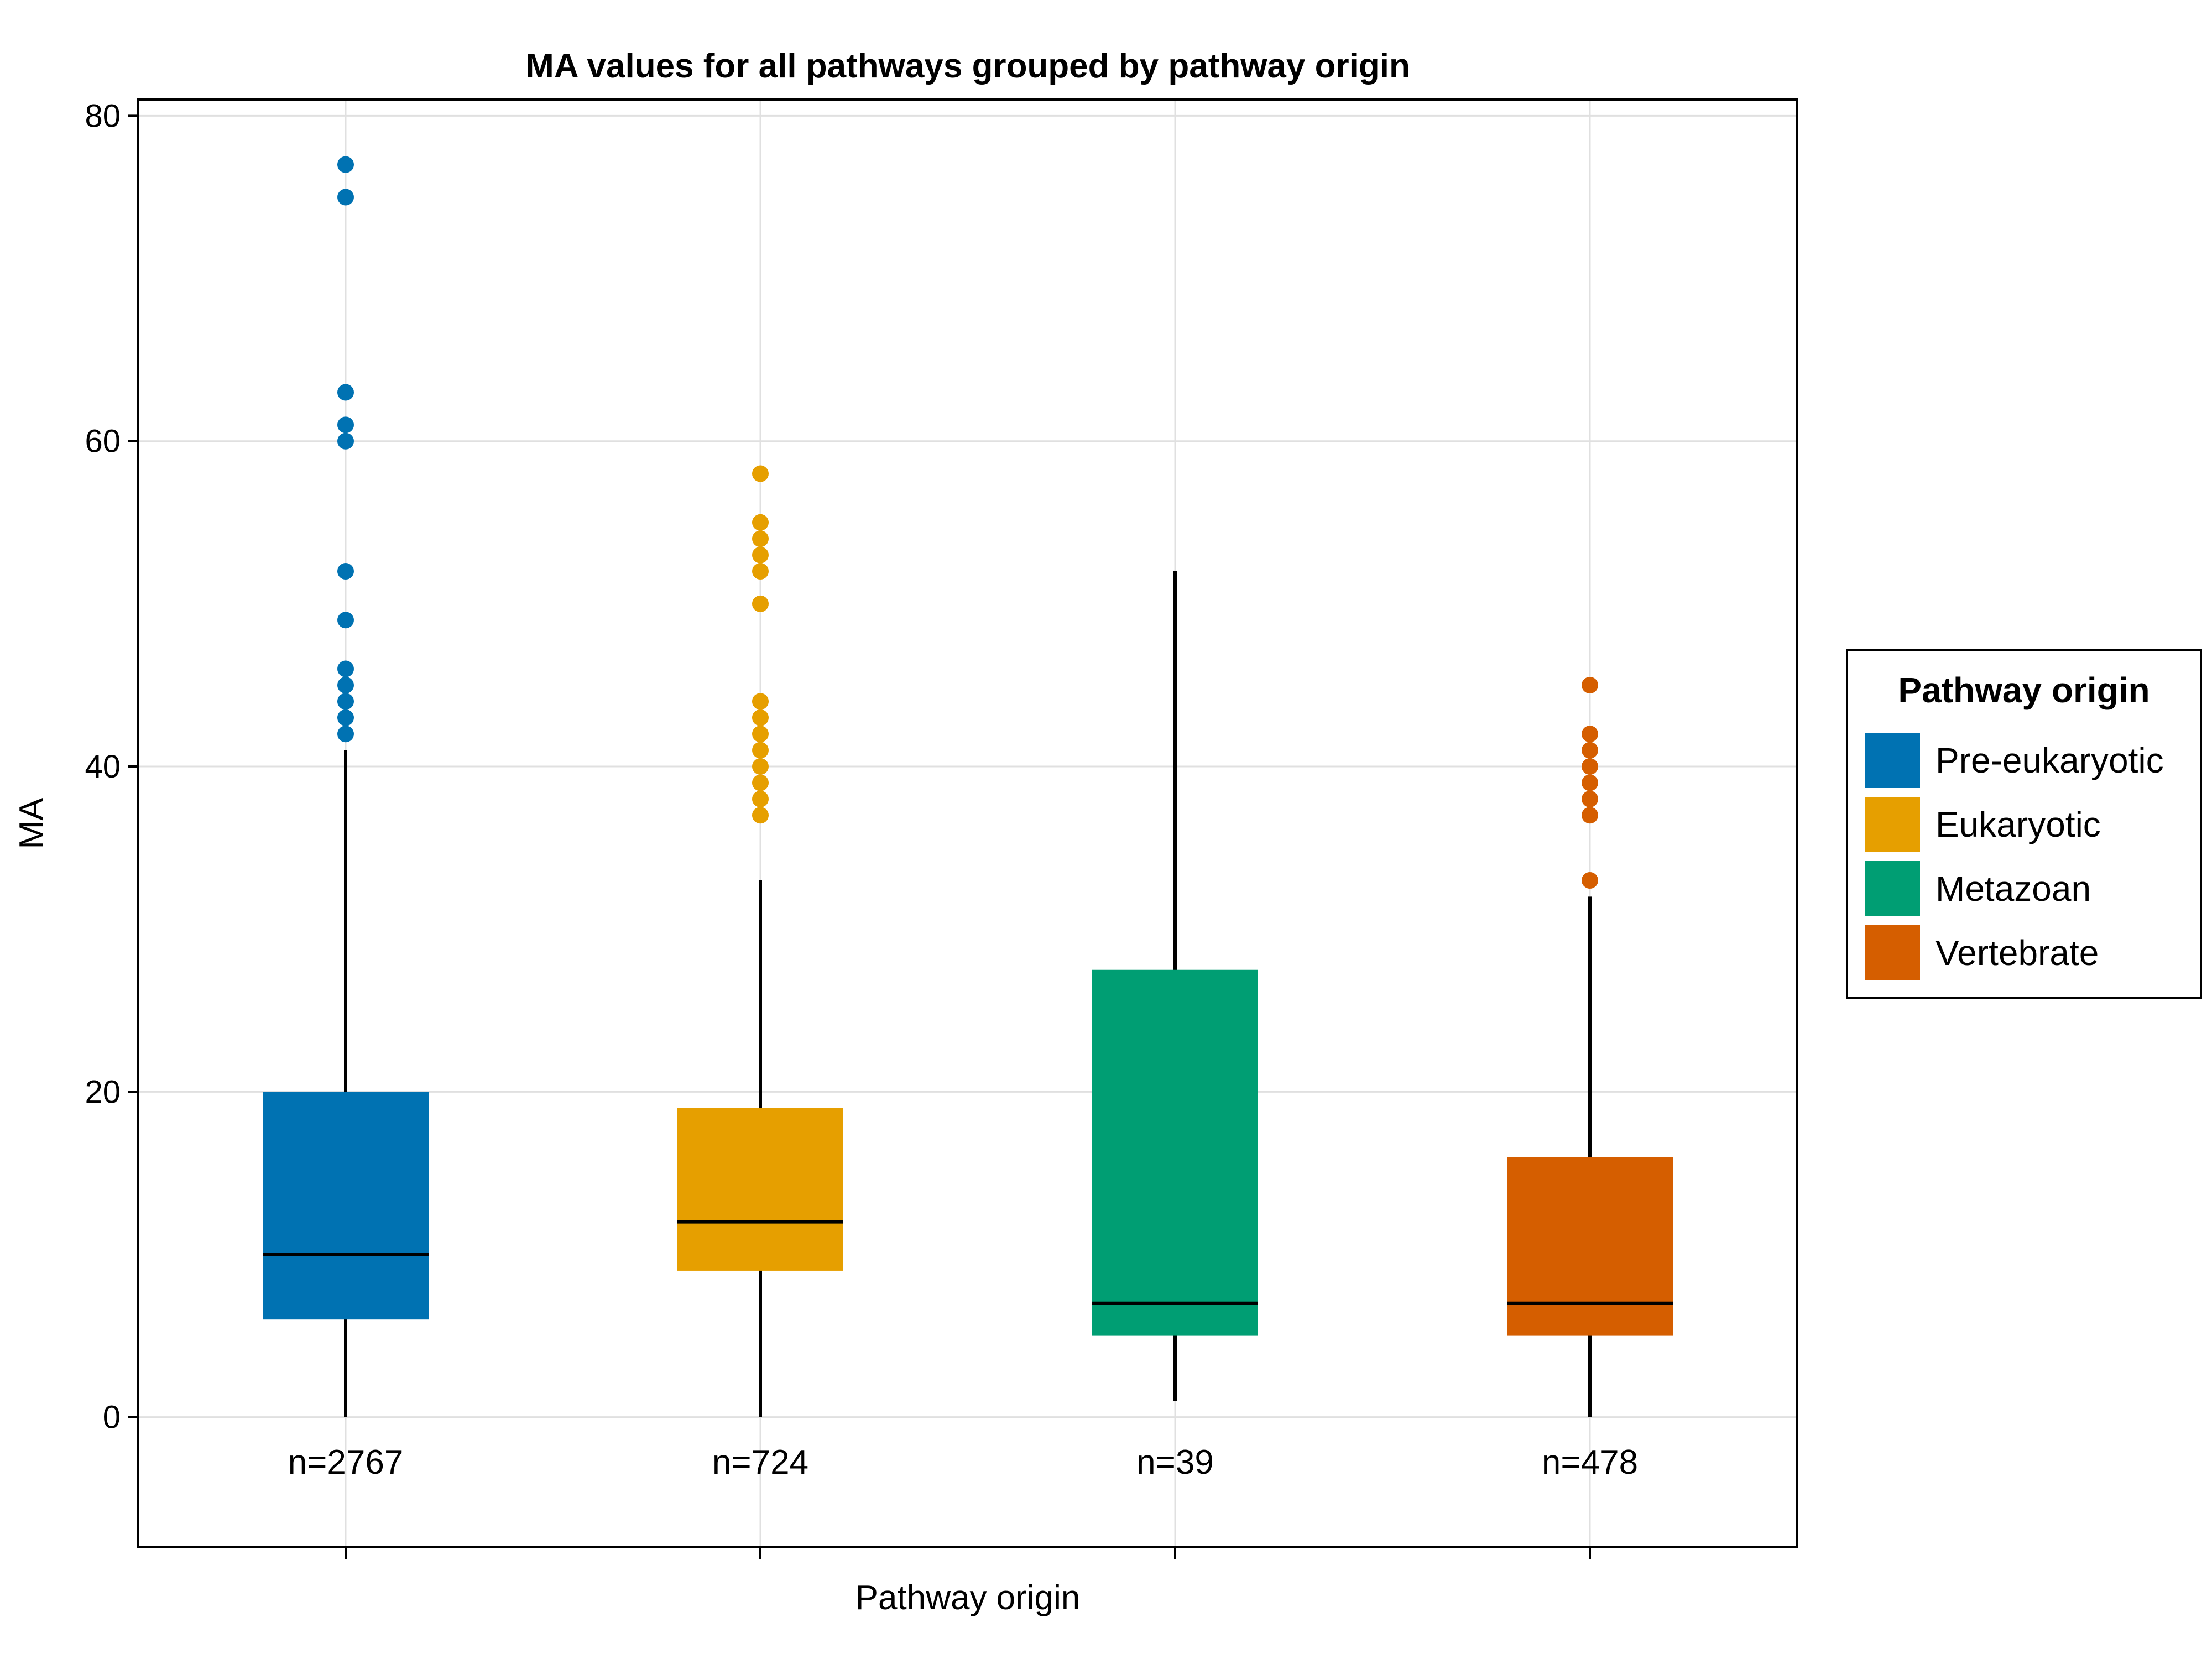  Describe the element at coordinates (760, 1462) in the screenshot. I see `count-label: n=724` at that location.